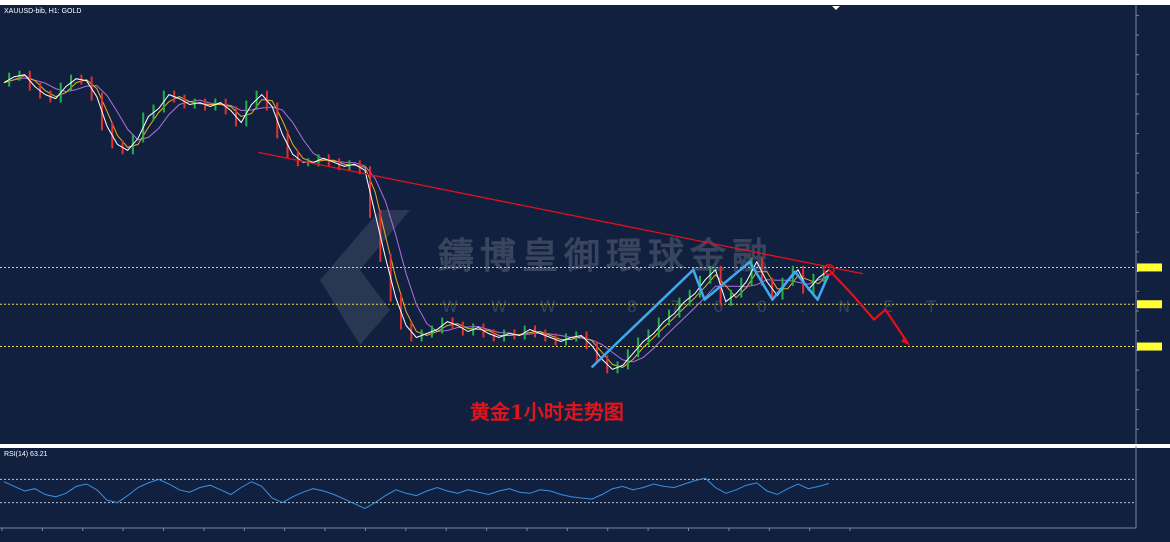 The height and width of the screenshot is (542, 1170). I want to click on rsi-plot, so click(568, 493).